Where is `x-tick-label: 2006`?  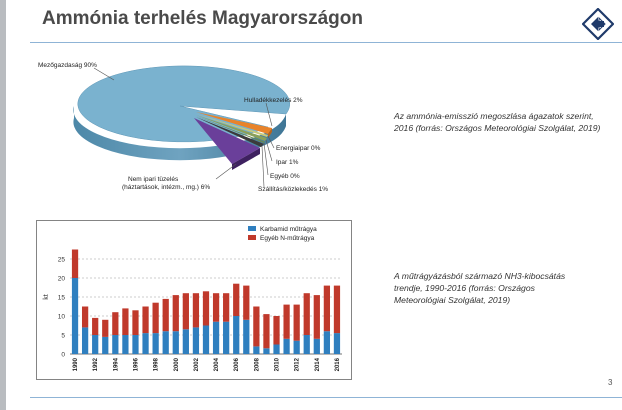
x-tick-label: 2006 is located at coordinates (237, 364).